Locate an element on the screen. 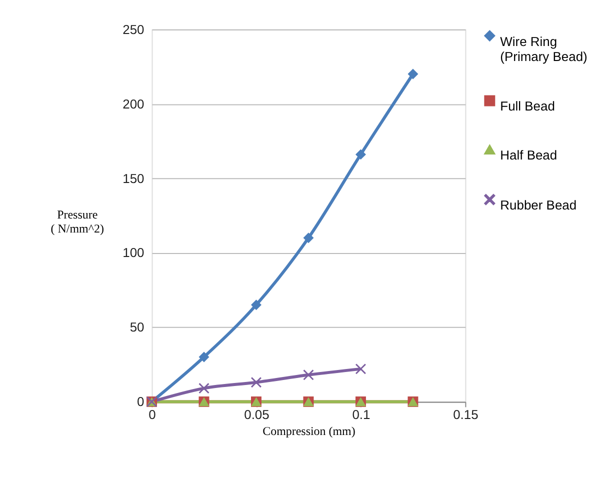 Image resolution: width=593 pixels, height=488 pixels. y-tick-label: 150 is located at coordinates (133, 178).